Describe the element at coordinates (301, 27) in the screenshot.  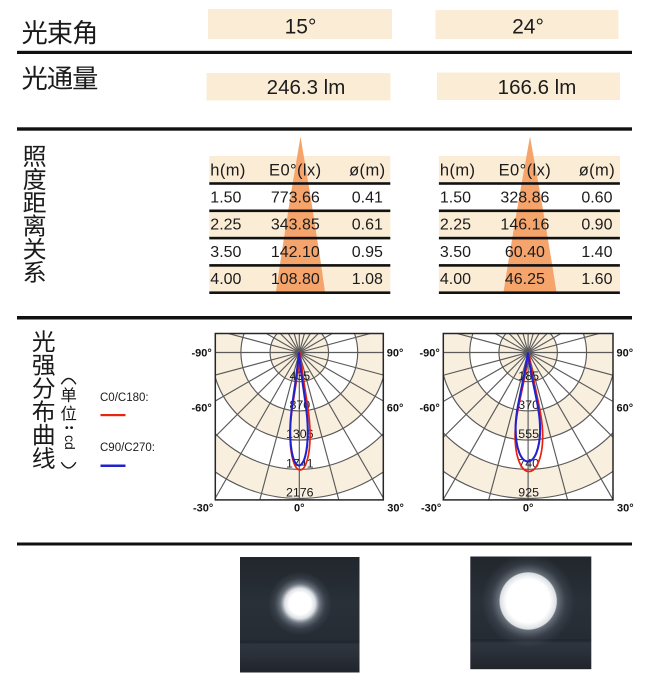
I see `svg-text: 15°` at that location.